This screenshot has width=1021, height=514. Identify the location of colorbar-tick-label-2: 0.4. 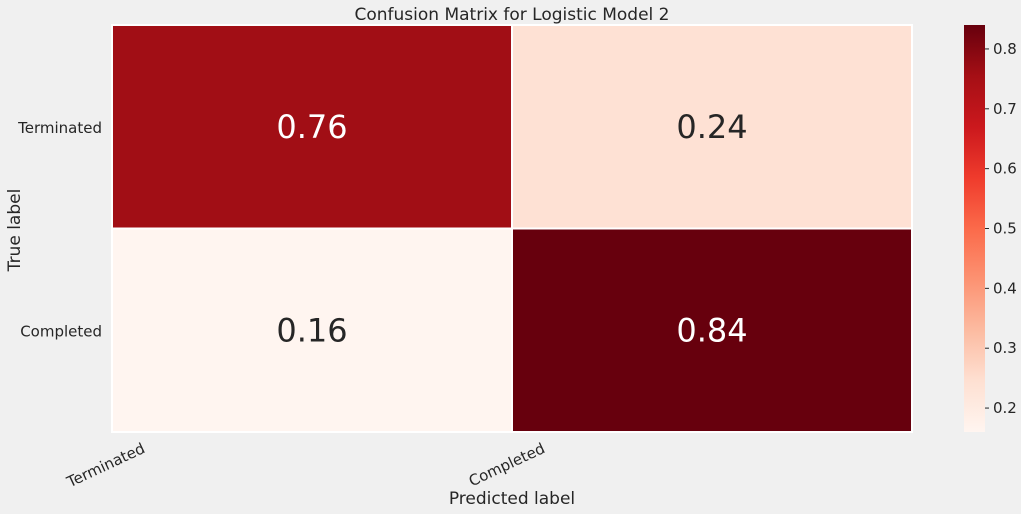
(1005, 288).